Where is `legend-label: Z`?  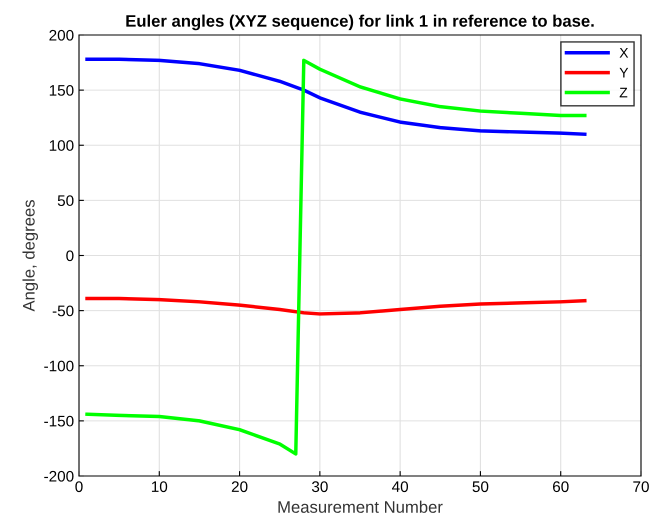 legend-label: Z is located at coordinates (624, 93).